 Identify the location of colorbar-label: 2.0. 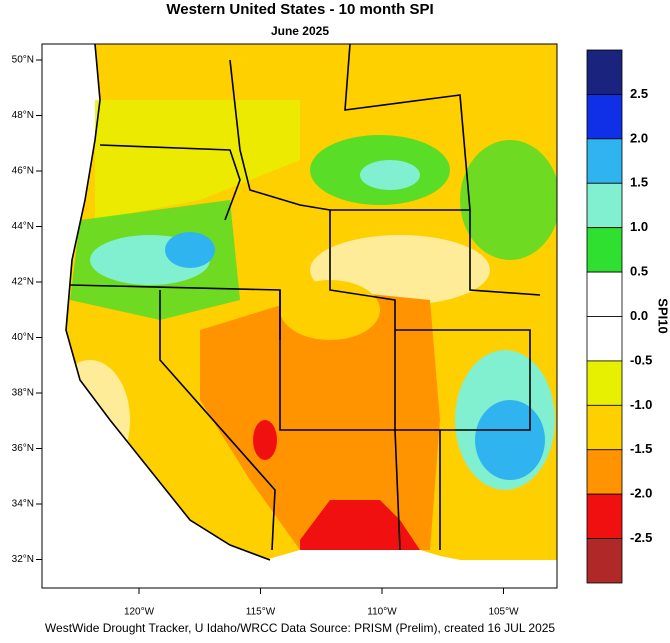
(639, 137).